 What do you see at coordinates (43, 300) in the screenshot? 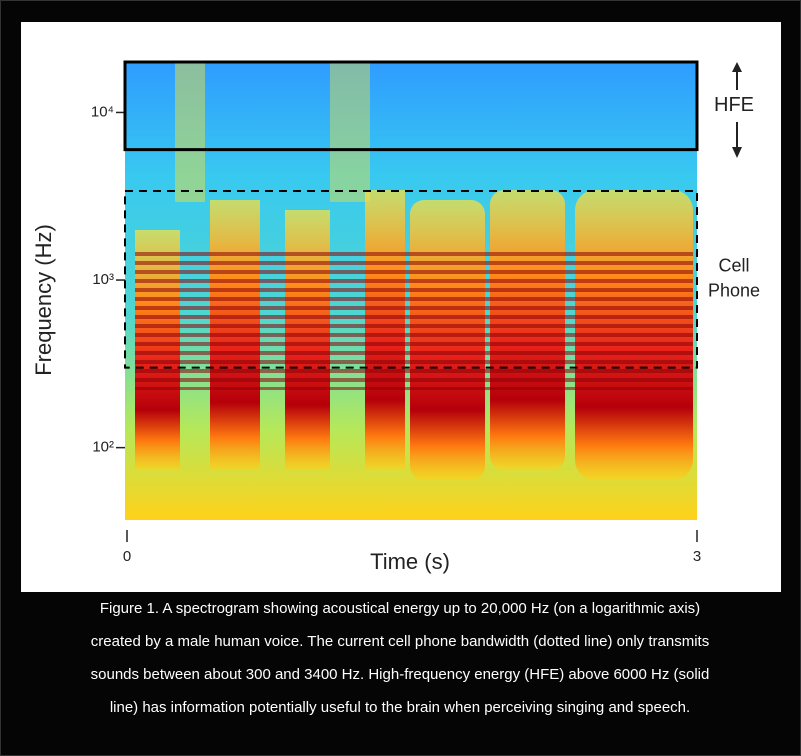
I see `y-axis-label: Frequency (Hz)` at bounding box center [43, 300].